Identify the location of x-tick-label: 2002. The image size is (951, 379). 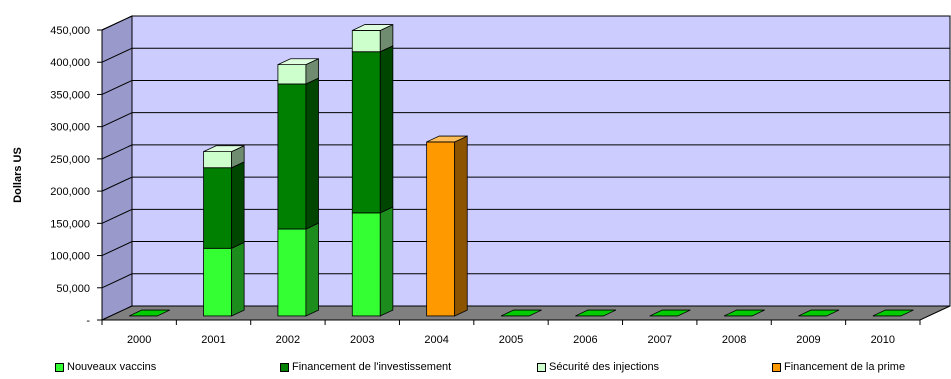
(288, 340).